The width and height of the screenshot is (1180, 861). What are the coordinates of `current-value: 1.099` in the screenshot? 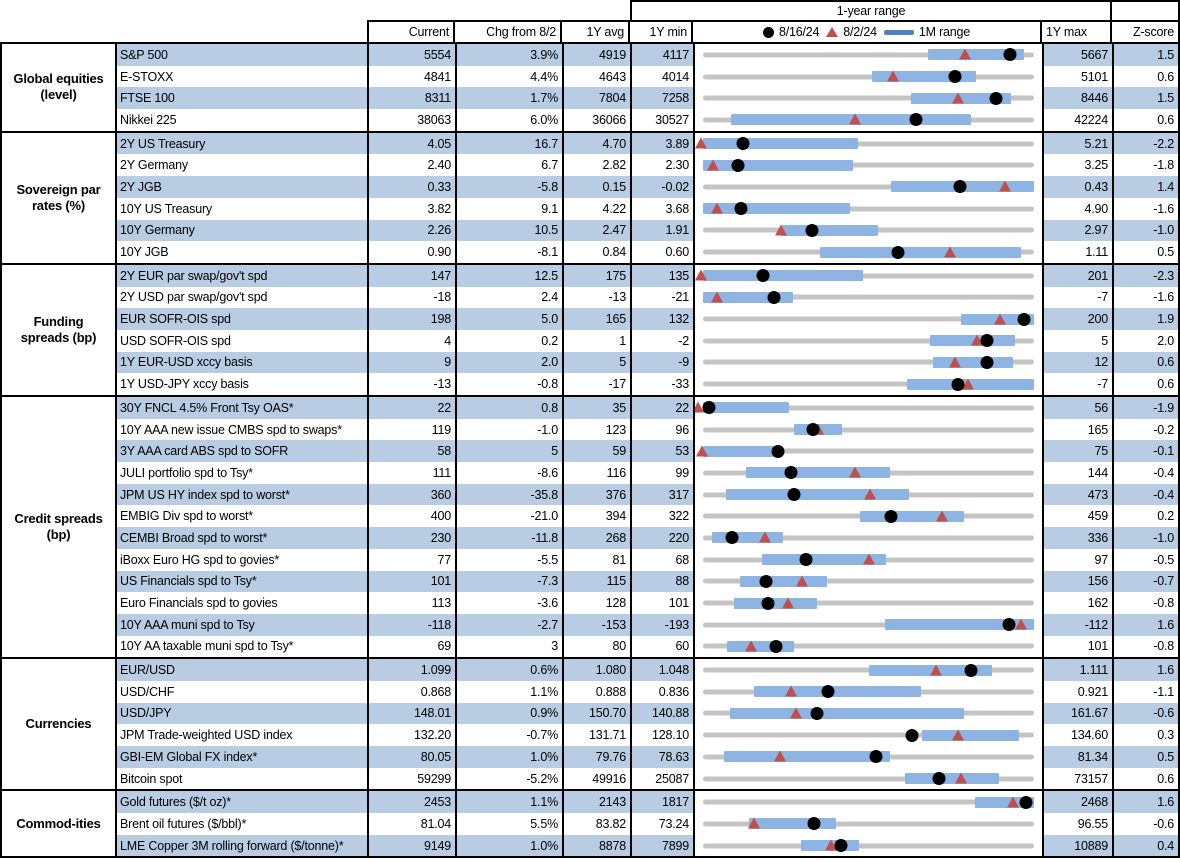 It's located at (413, 670).